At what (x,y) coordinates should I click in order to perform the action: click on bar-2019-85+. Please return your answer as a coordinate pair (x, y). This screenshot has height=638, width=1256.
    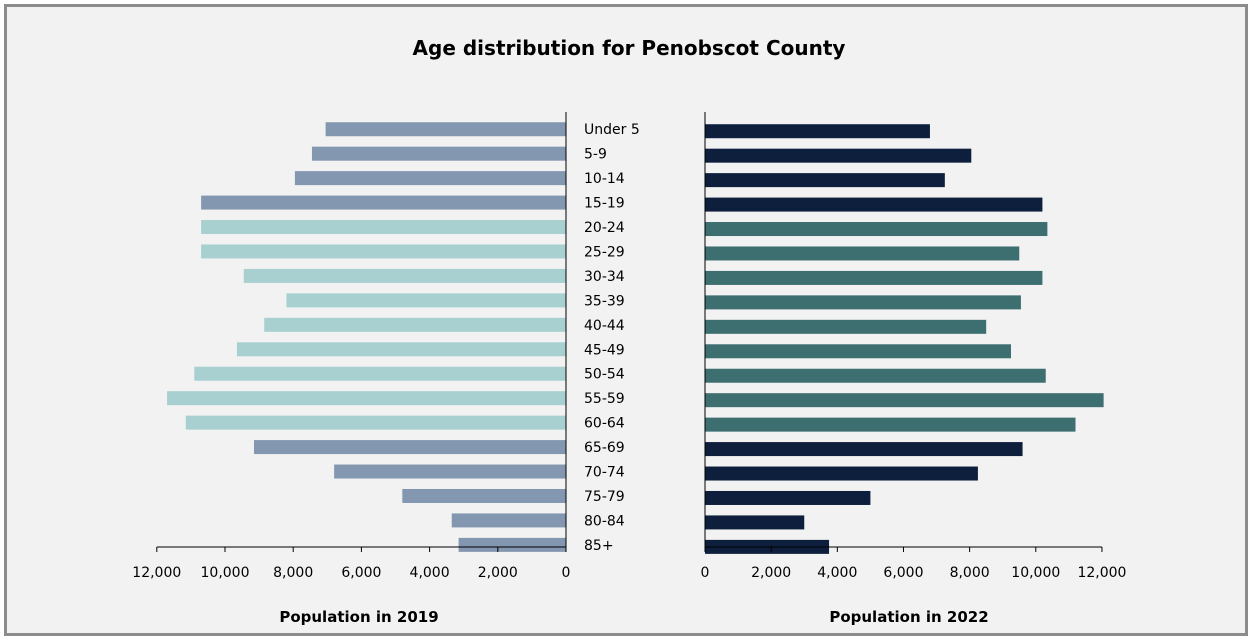
    Looking at the image, I should click on (512, 544).